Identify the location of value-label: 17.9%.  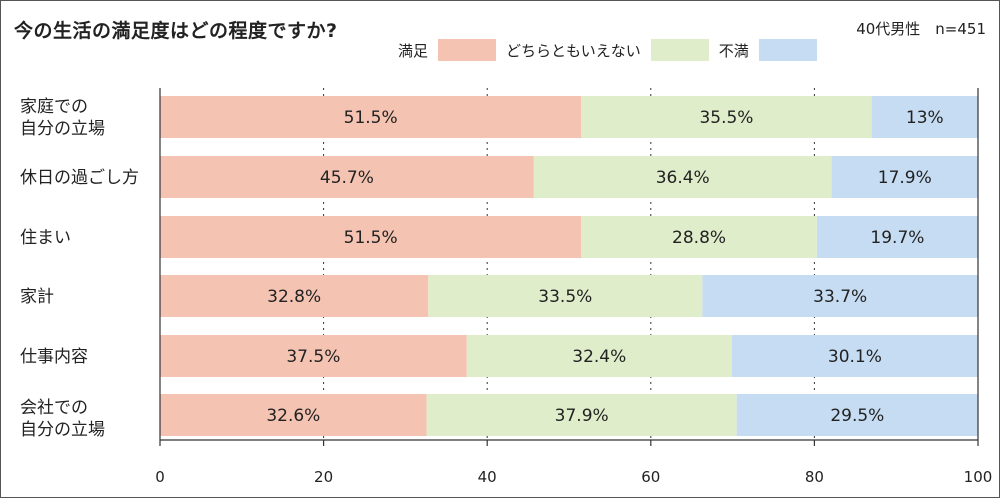
(905, 178).